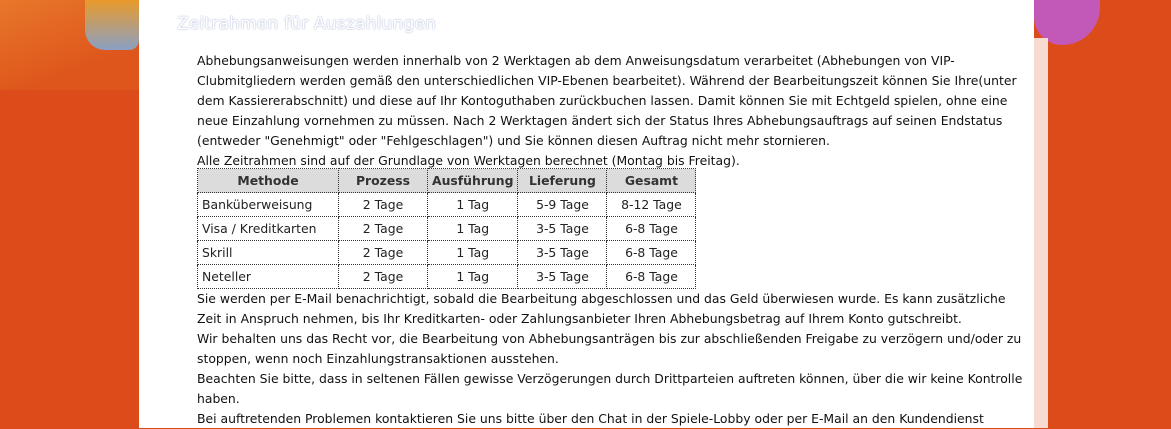 This screenshot has width=1171, height=429. Describe the element at coordinates (1041, 233) in the screenshot. I see `panel-edge` at that location.